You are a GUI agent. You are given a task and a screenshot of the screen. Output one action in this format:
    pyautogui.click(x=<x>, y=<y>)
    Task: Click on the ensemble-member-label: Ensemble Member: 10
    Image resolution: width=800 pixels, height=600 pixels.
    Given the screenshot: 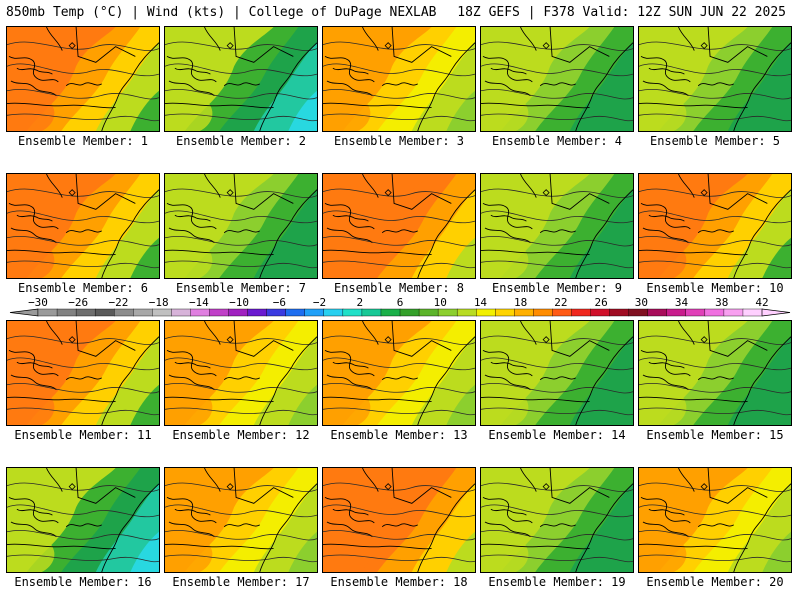 What is the action you would take?
    pyautogui.click(x=715, y=288)
    